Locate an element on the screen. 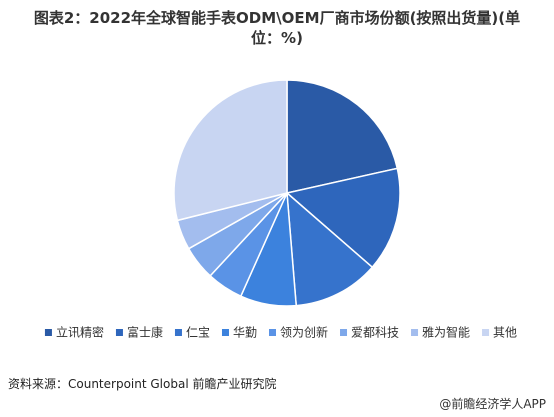  footer: @前瞻经济学人APP is located at coordinates (492, 404).